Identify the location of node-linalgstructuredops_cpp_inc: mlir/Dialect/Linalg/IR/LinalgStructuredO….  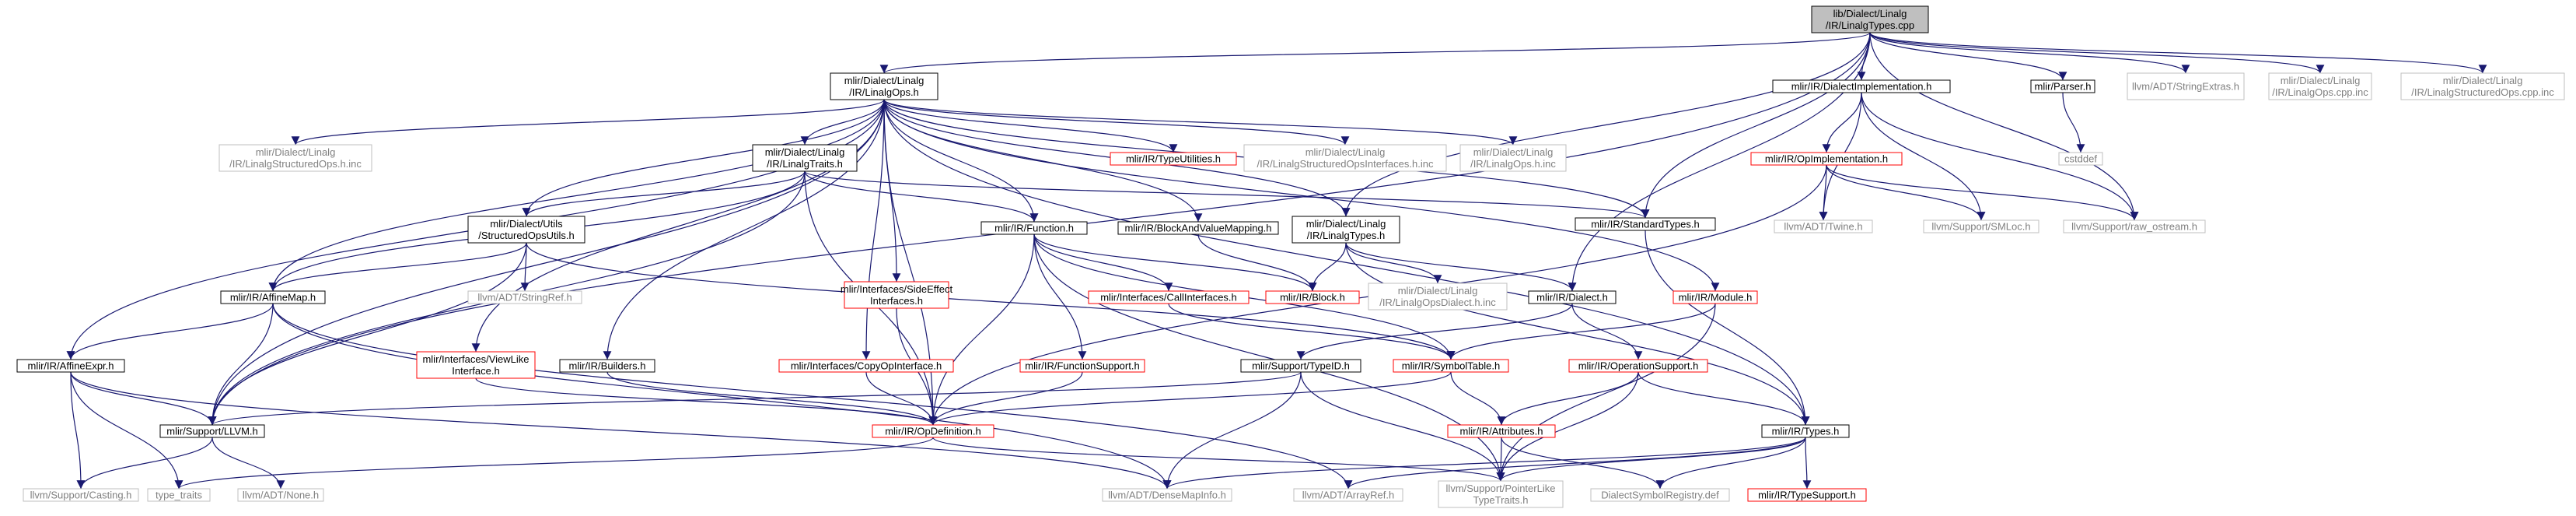
(2482, 86).